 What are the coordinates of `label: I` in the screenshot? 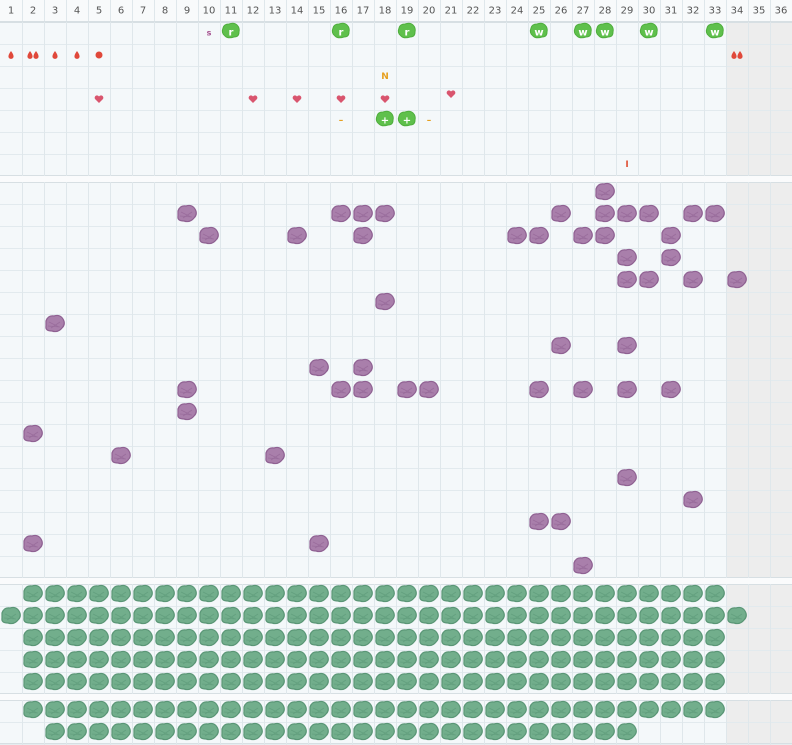 It's located at (626, 165).